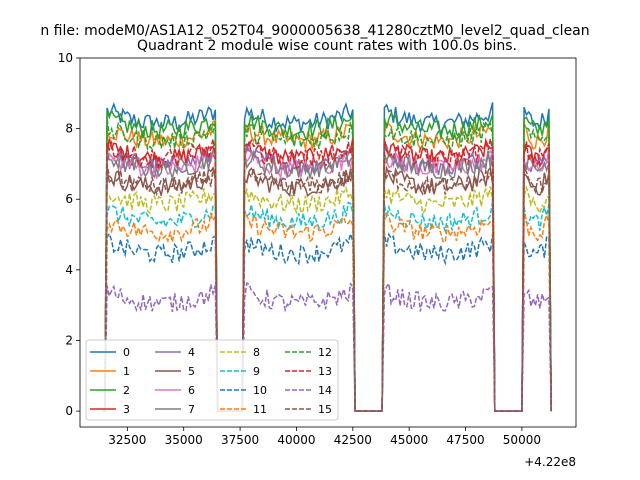  Describe the element at coordinates (212, 380) in the screenshot. I see `legend-box` at that location.